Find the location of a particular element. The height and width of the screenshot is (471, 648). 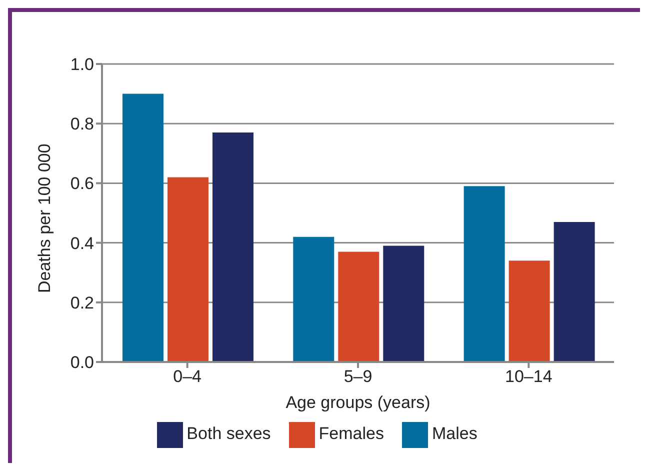

legend-label: Females is located at coordinates (351, 434).